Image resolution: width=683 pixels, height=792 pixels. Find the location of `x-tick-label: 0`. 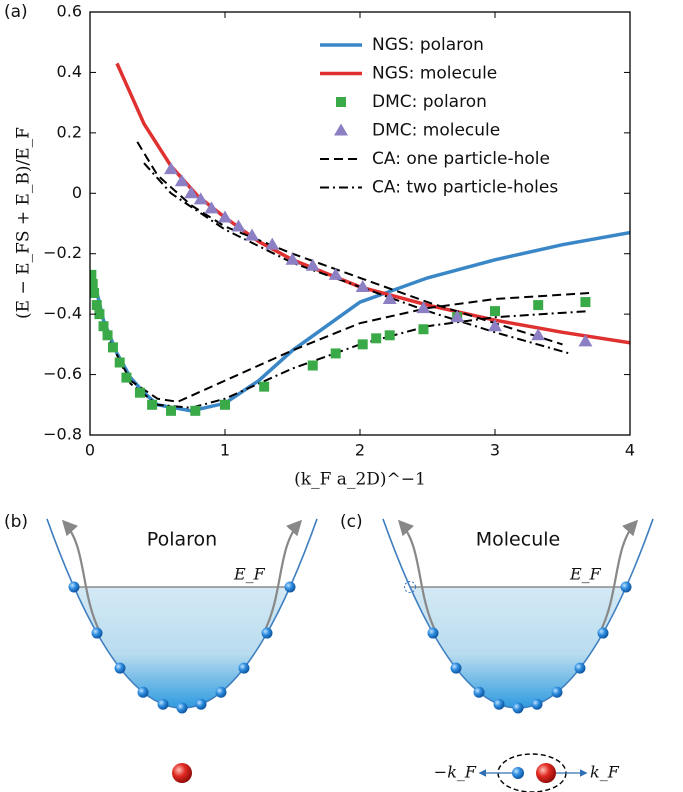

x-tick-label: 0 is located at coordinates (90, 450).